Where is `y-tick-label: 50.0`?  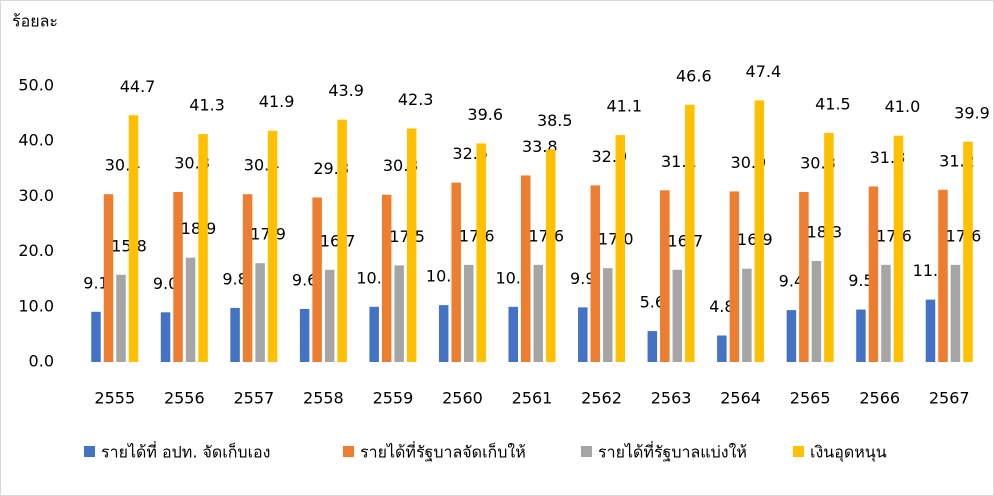
y-tick-label: 50.0 is located at coordinates (36, 85).